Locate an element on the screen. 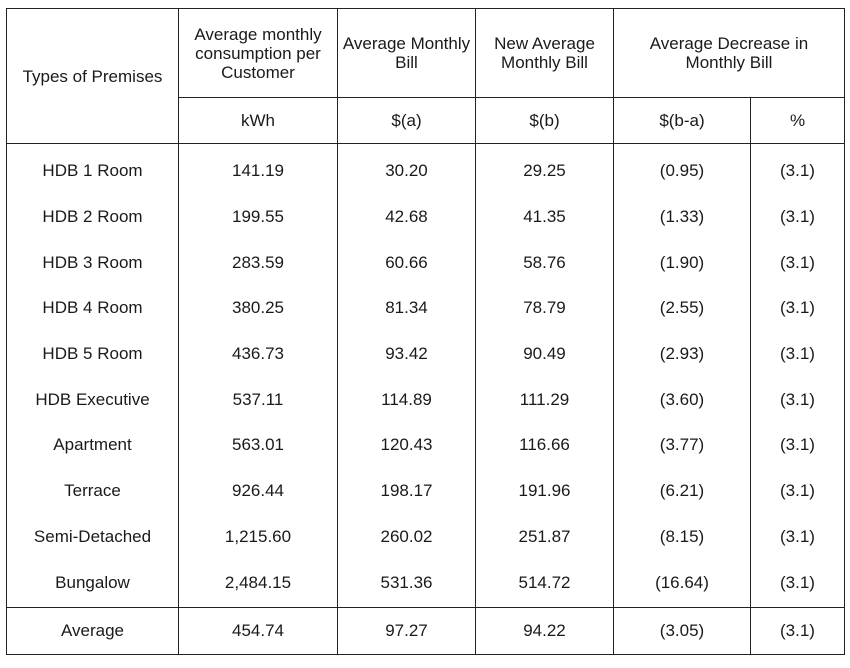 The image size is (850, 668). header-average-decrease: Average Decrease in Monthly Bill is located at coordinates (729, 53).